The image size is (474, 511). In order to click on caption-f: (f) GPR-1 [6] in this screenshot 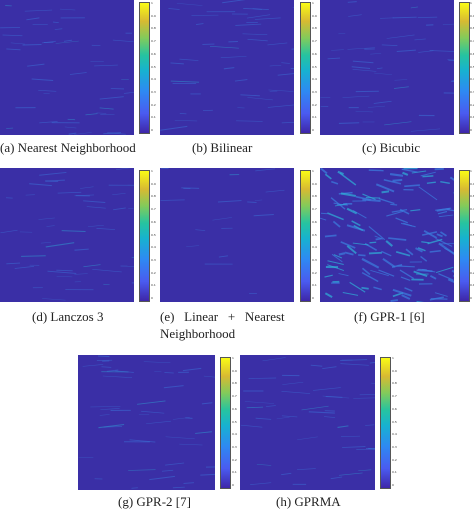, I will do `click(389, 316)`.